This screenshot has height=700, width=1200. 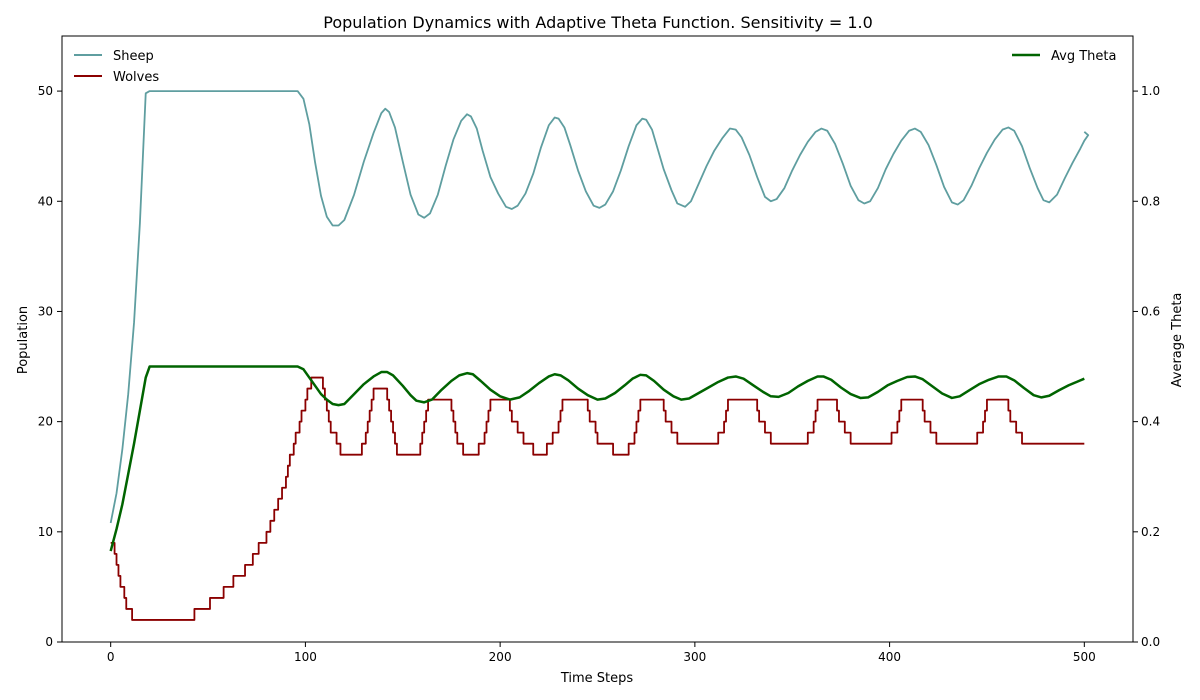 What do you see at coordinates (1177, 340) in the screenshot?
I see `y-axis-right-title: Average Theta` at bounding box center [1177, 340].